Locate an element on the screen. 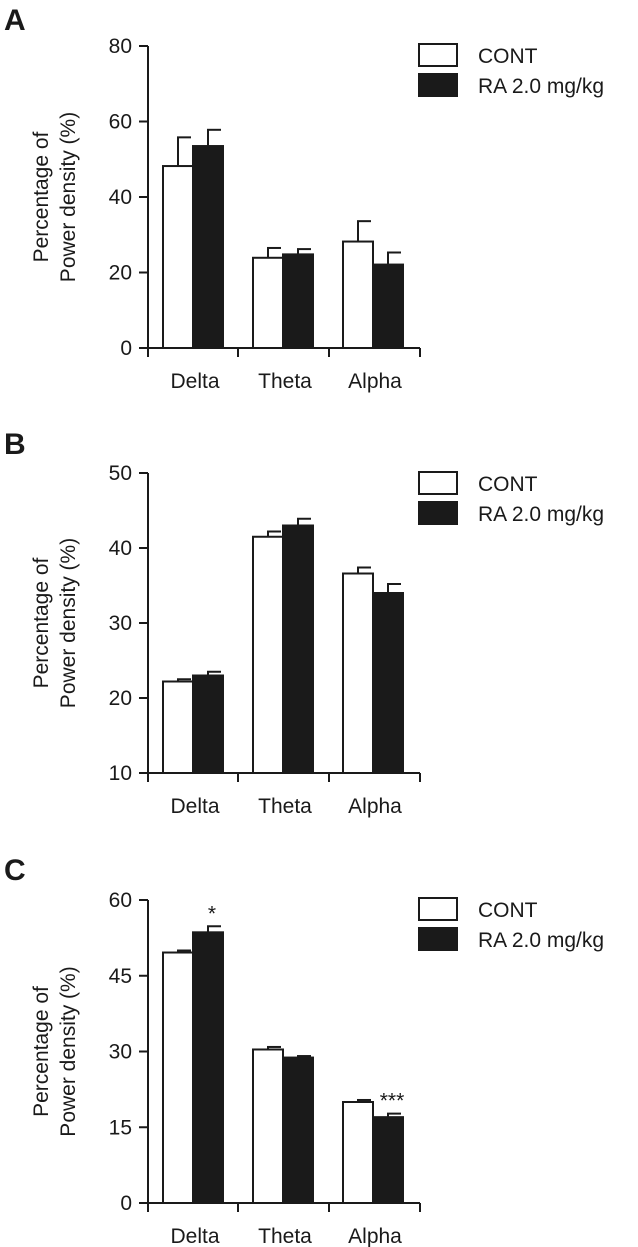 The height and width of the screenshot is (1247, 638). significance-marker: *** is located at coordinates (392, 1101).